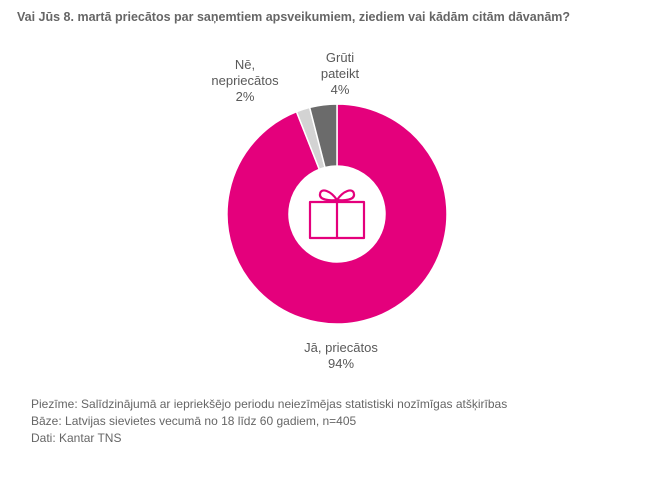 This screenshot has height=479, width=650. I want to click on slice-label-text: nepriecātos, so click(245, 80).